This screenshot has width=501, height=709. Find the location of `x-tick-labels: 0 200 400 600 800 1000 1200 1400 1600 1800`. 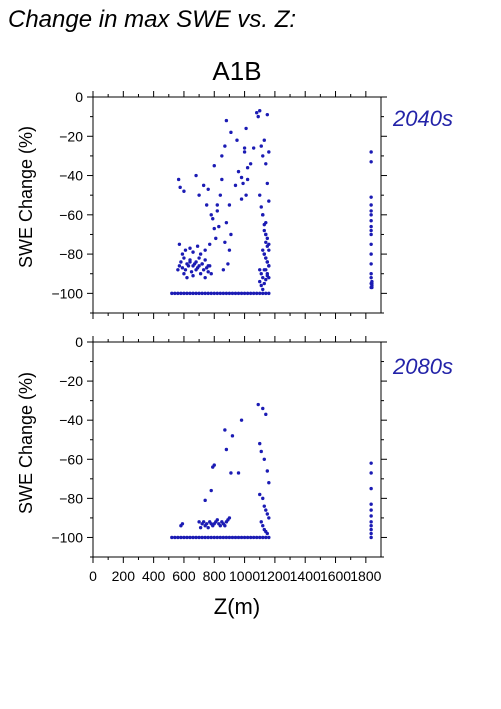

x-tick-labels: 0 200 400 600 800 1000 1200 1400 1600 1800 is located at coordinates (235, 576).